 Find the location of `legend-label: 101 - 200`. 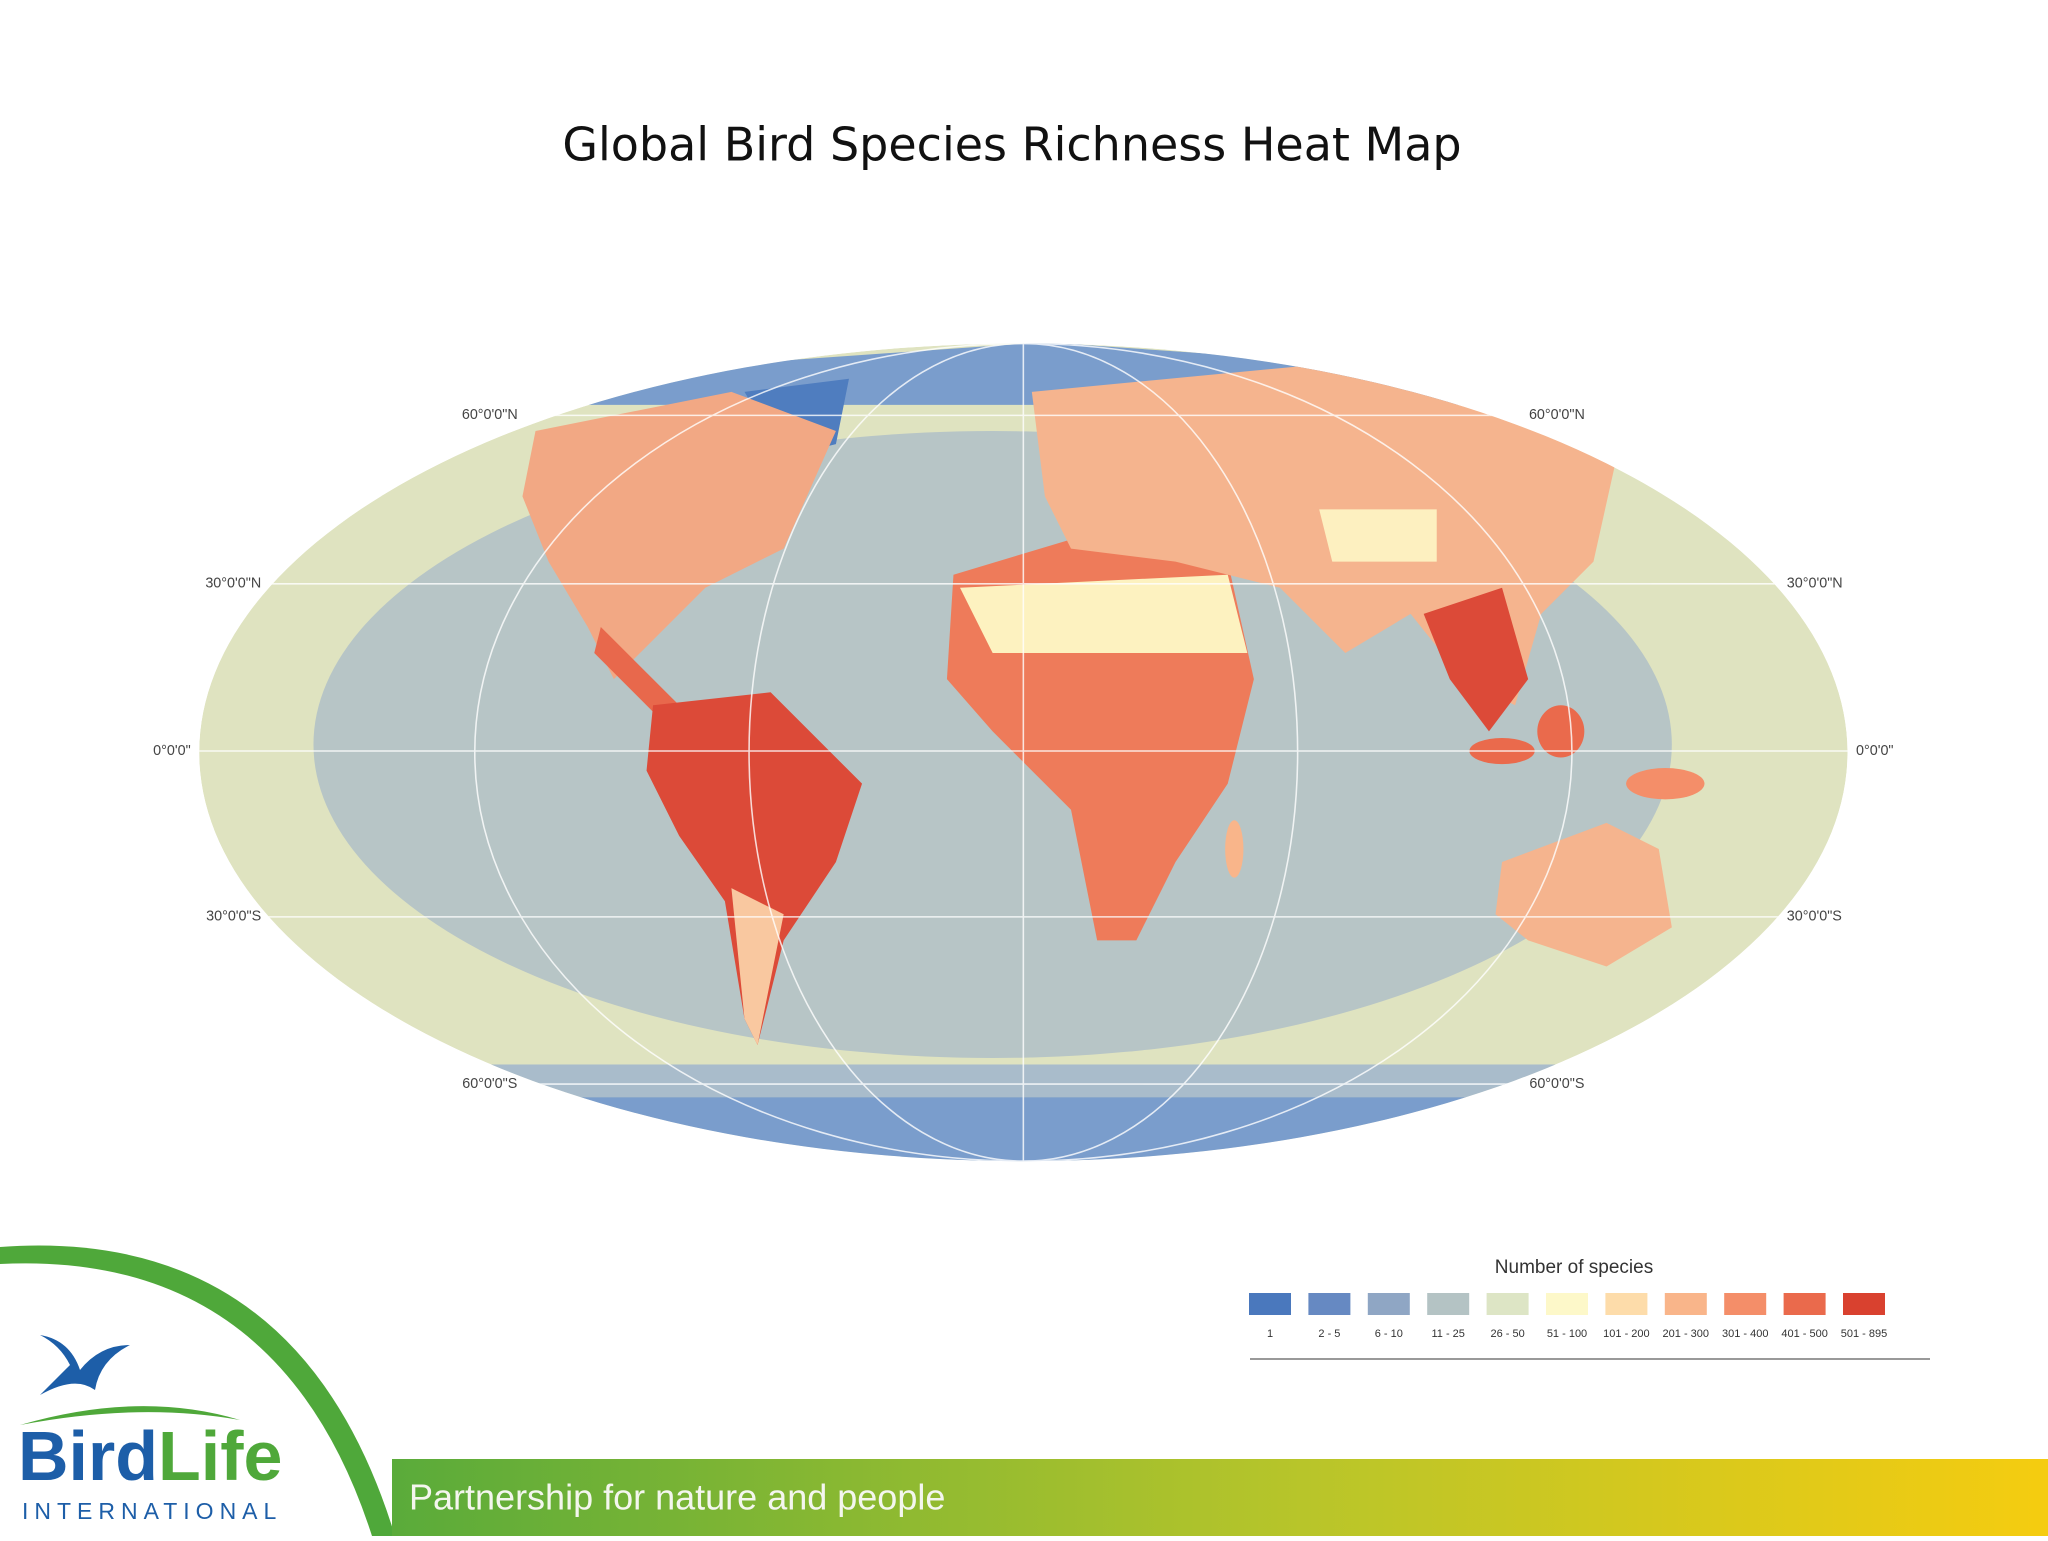

legend-label: 101 - 200 is located at coordinates (1626, 1334).